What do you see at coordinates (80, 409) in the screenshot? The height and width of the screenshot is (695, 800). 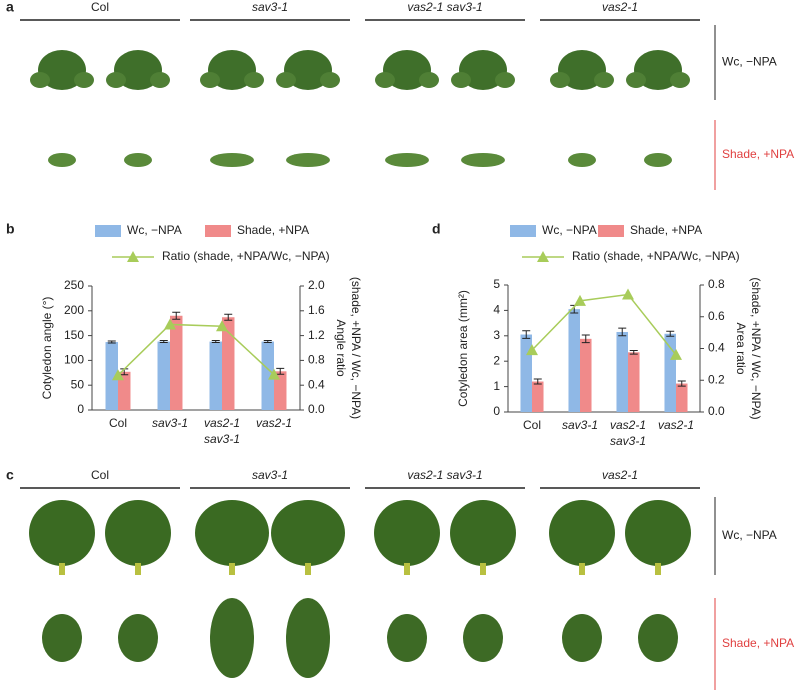 I see `y-tick-label: 0` at bounding box center [80, 409].